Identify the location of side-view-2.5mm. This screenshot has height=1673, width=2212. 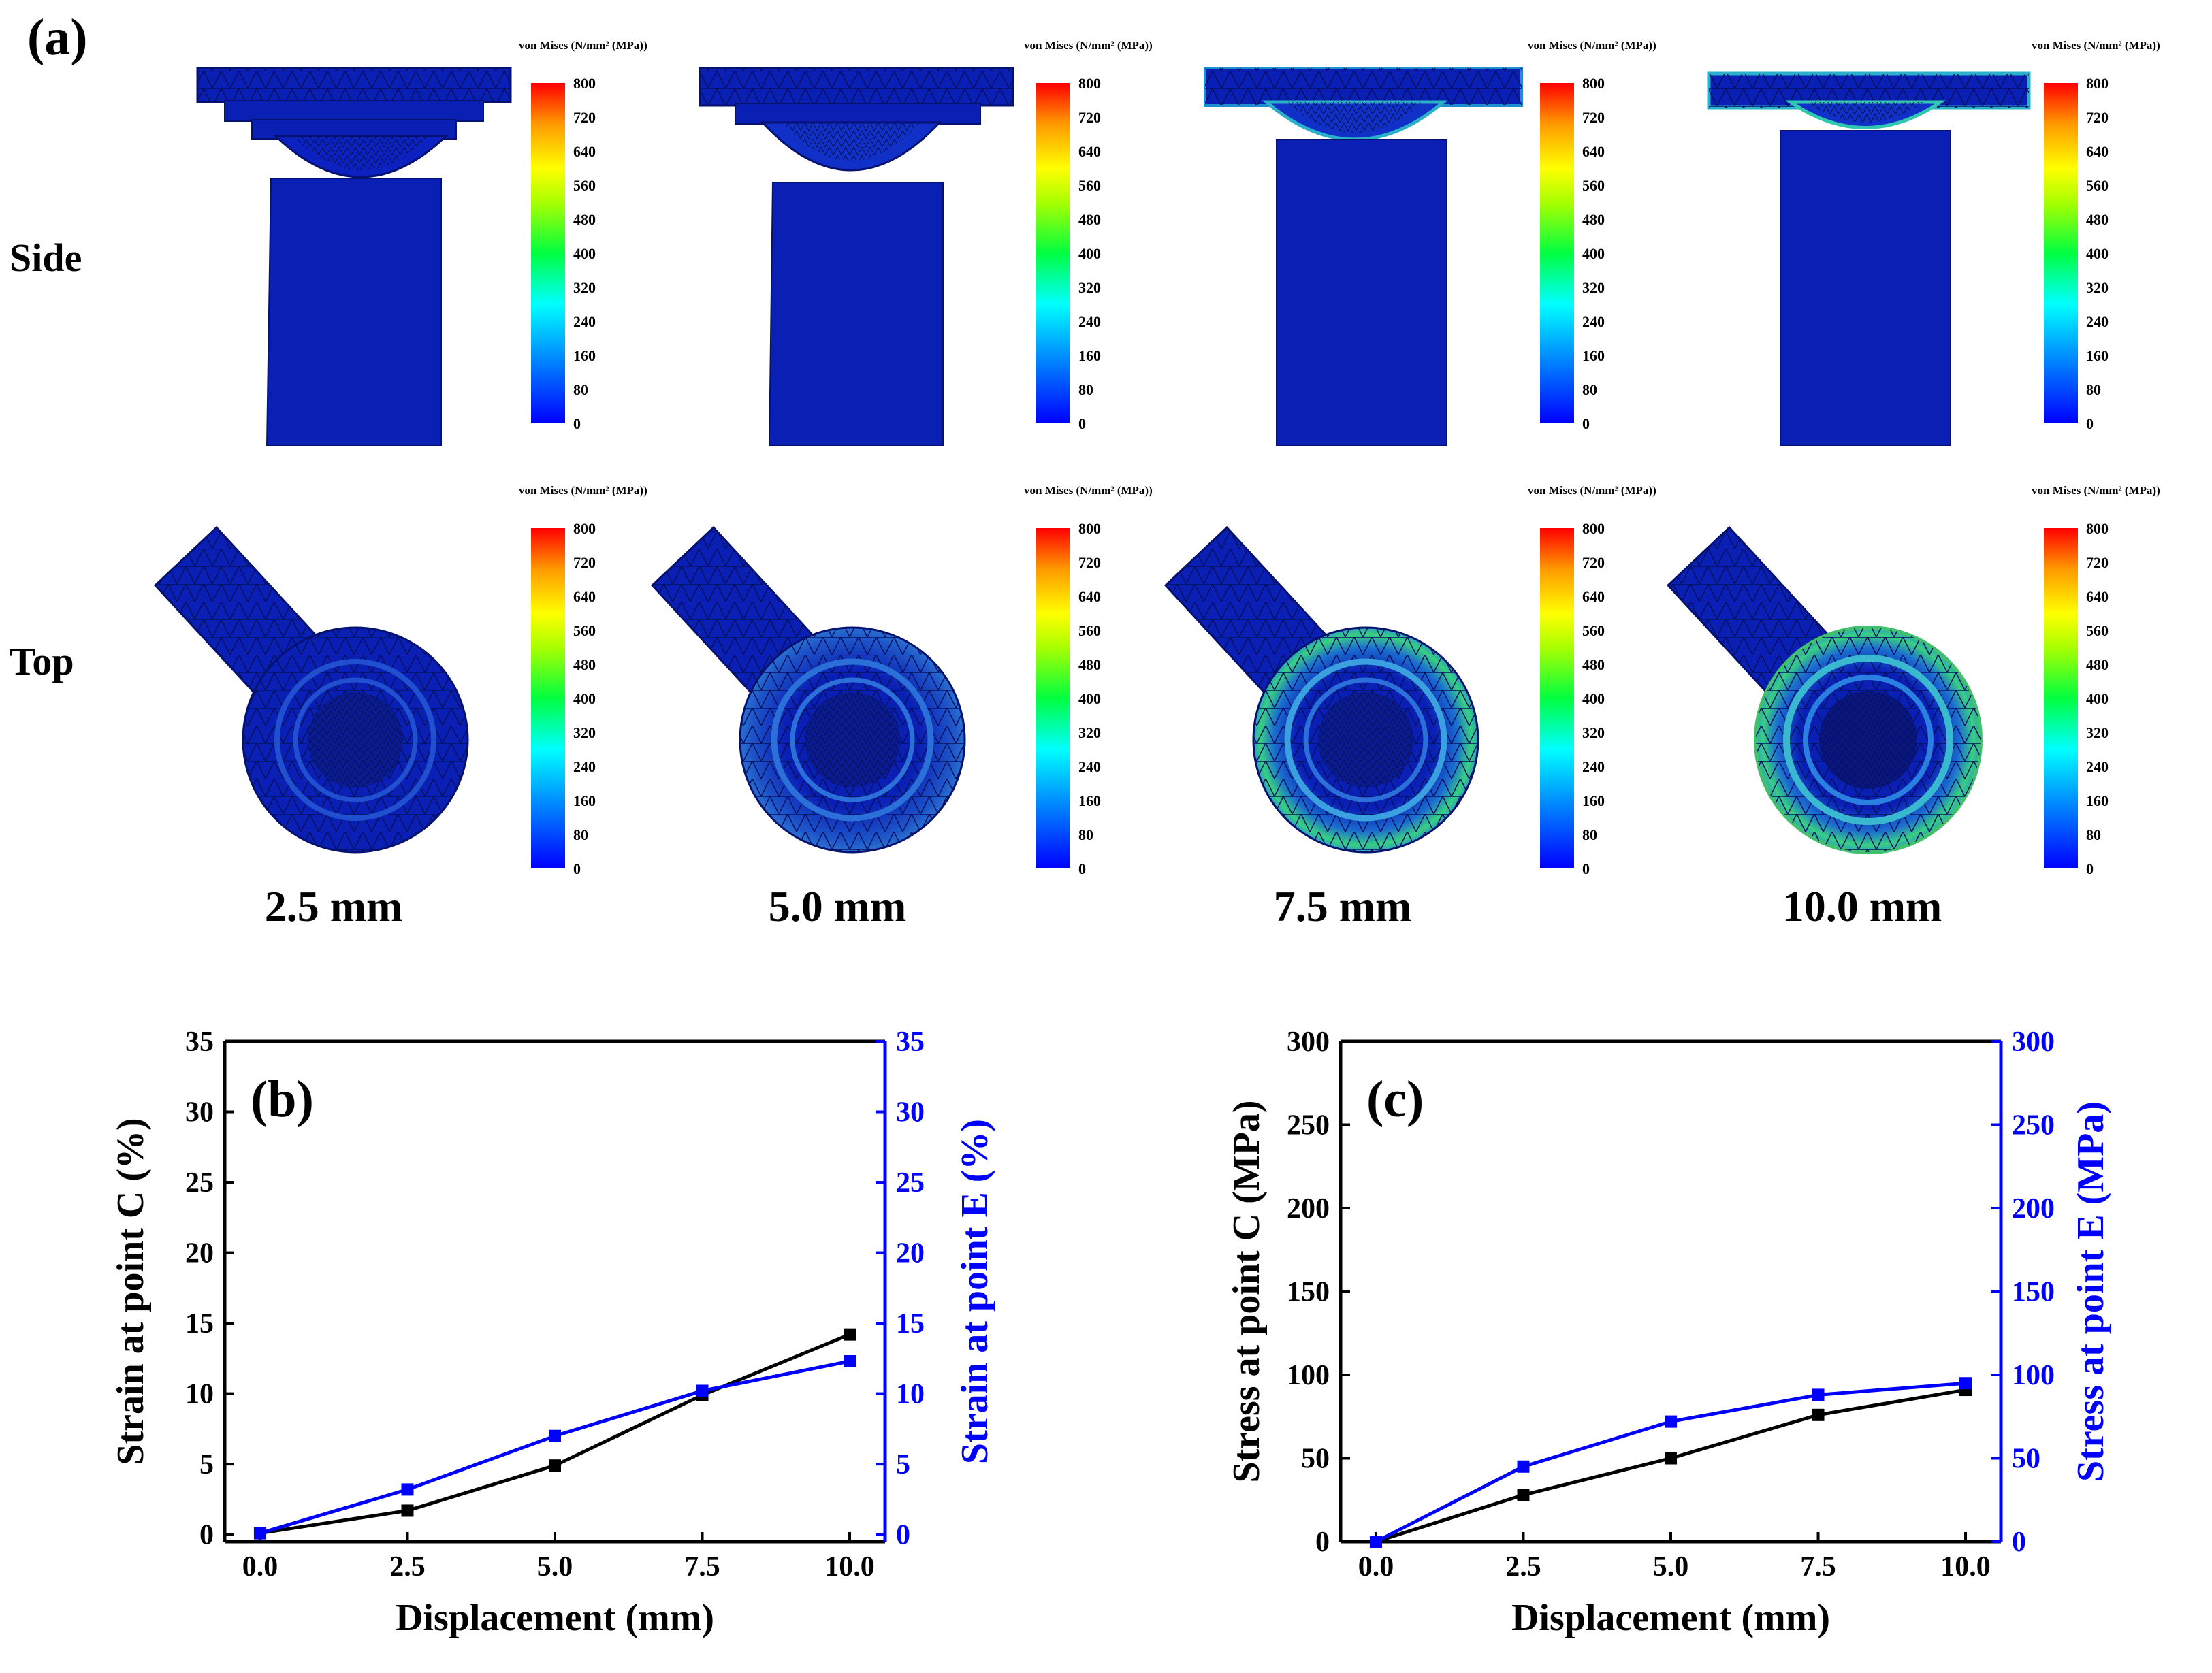
(354, 257).